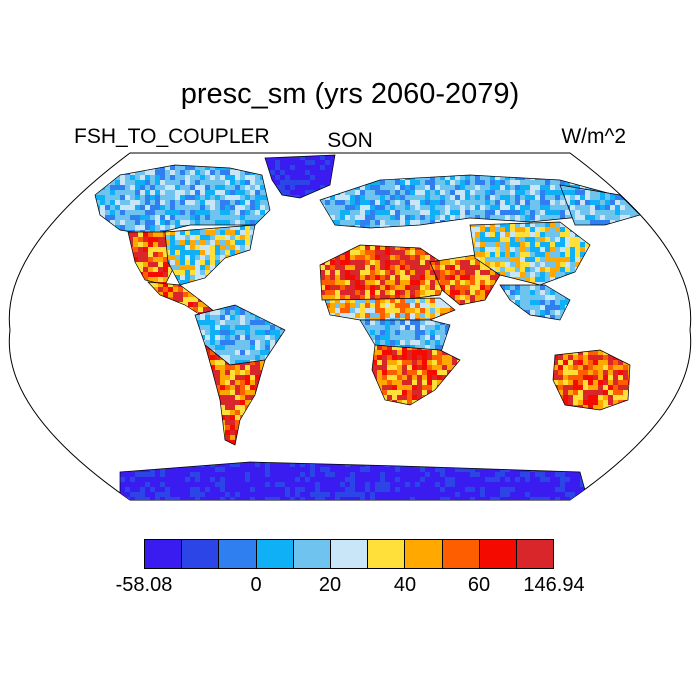 The image size is (700, 700). What do you see at coordinates (144, 585) in the screenshot?
I see `colorbar-tick-label: -58.08` at bounding box center [144, 585].